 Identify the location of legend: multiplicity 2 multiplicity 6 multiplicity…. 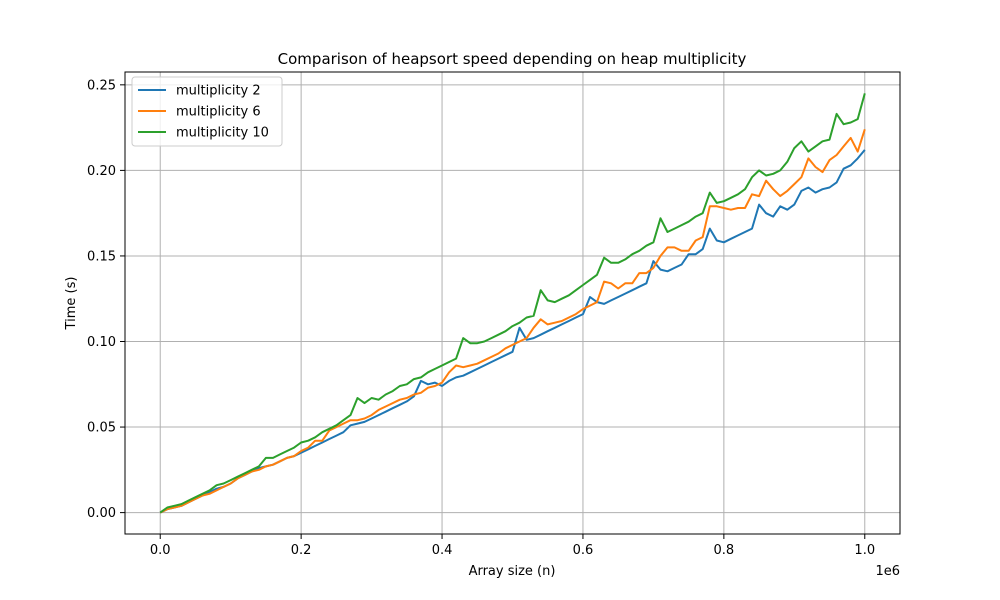
(207, 111).